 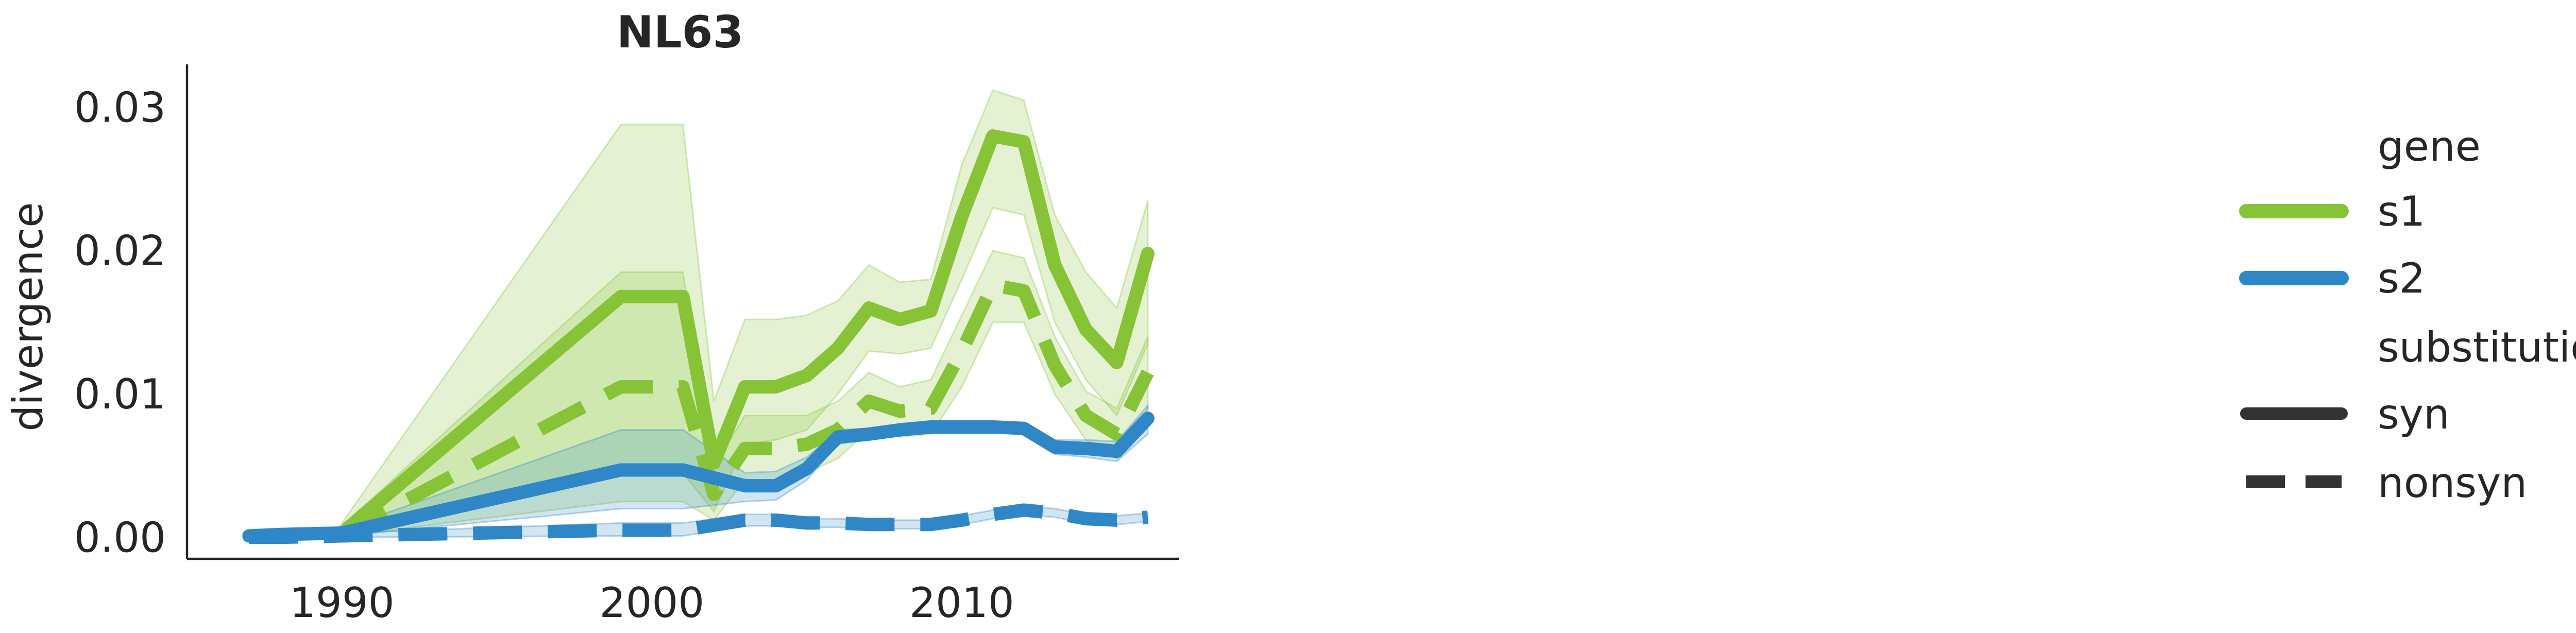 I want to click on legend-title-gene: gene, so click(x=2429, y=146).